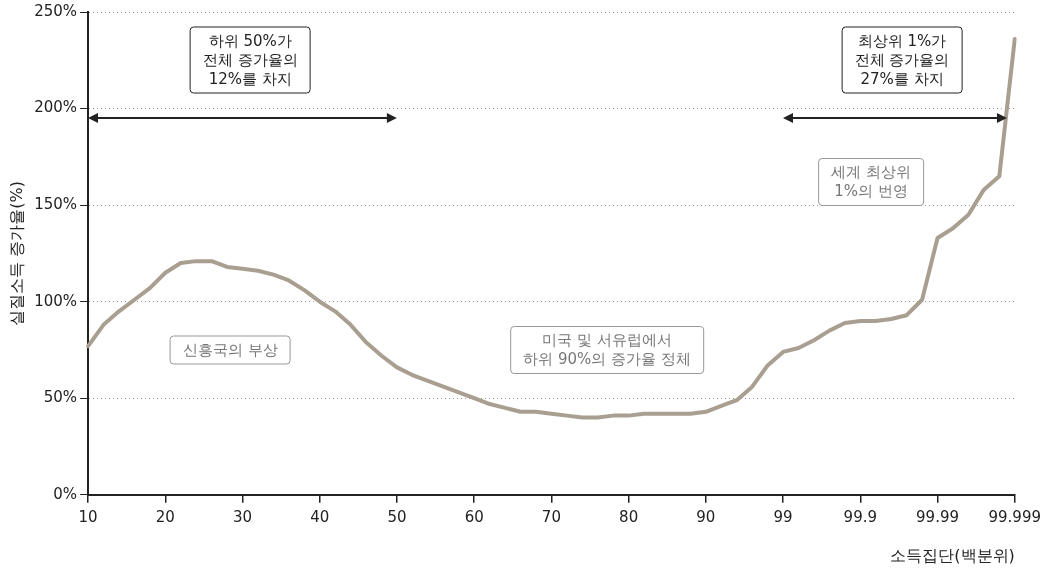 The image size is (1047, 576). Describe the element at coordinates (65, 493) in the screenshot. I see `y-tick-label: 0%` at that location.